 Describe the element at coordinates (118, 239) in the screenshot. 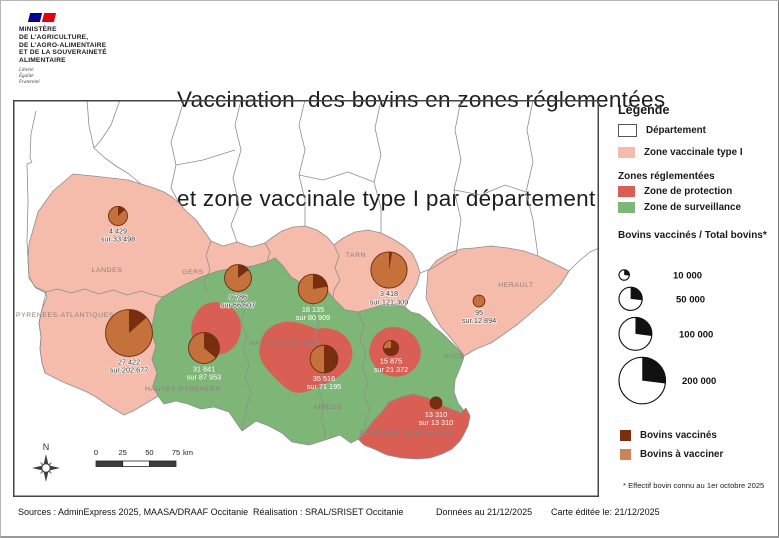

I see `pie-value-label: sur 33 498` at that location.